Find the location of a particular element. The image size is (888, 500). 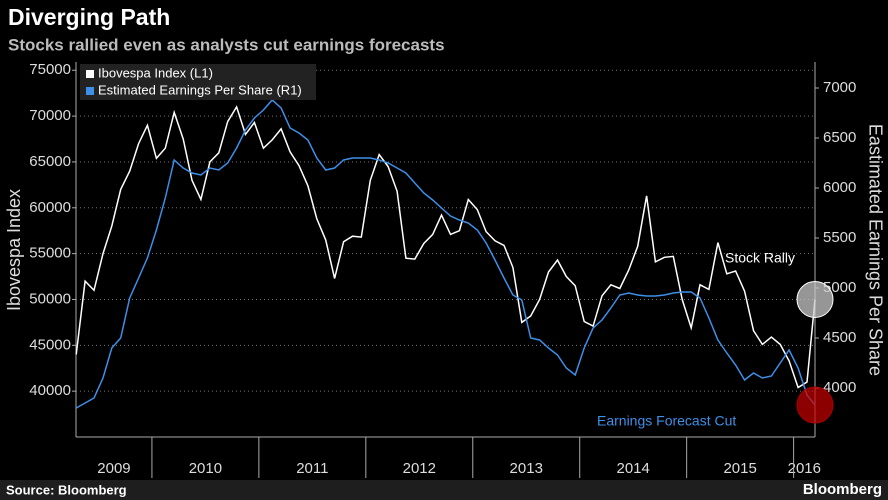

y2-tick-label: 7000 is located at coordinates (839, 87).